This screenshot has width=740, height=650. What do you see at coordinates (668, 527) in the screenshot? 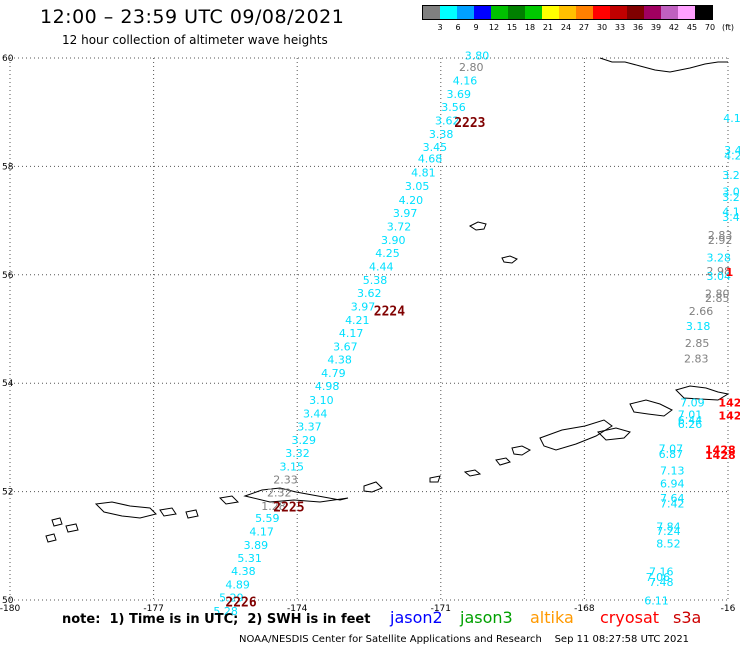
I see `swh-value: 7.84` at bounding box center [668, 527].